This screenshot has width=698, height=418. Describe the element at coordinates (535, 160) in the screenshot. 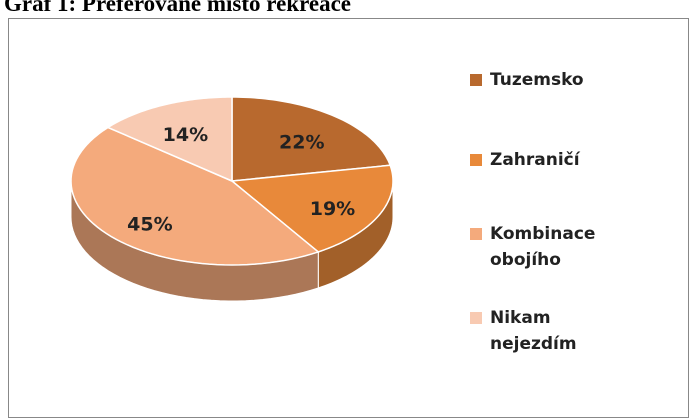

I see `legend-label: Zahraničí` at that location.